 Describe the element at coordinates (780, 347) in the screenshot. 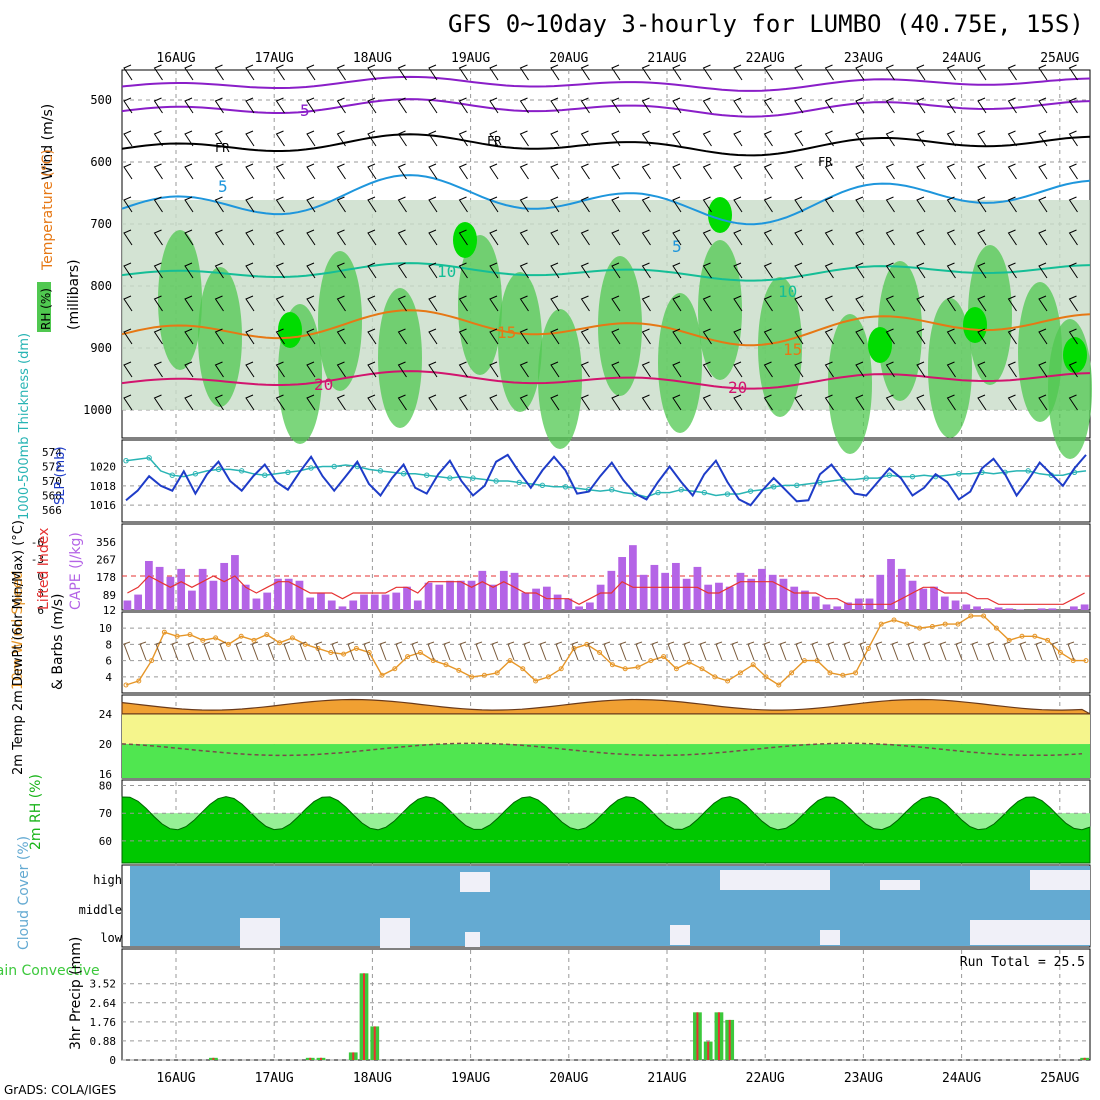

I see `rh-blob` at that location.